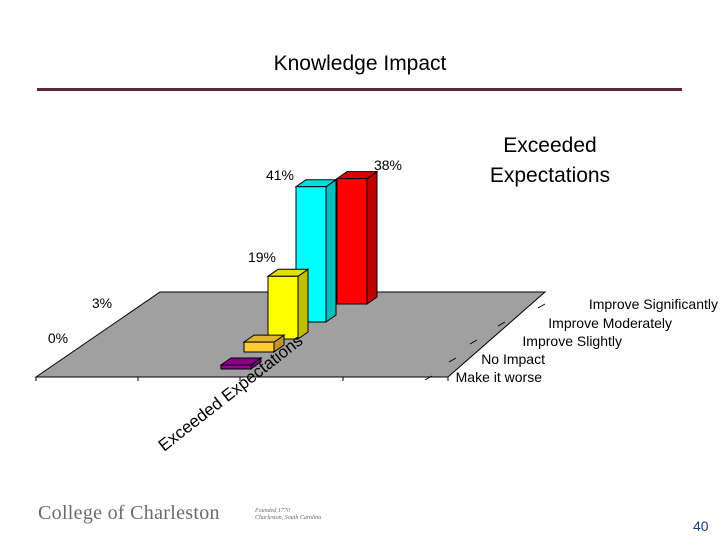 This screenshot has width=720, height=540. I want to click on category-label: Improve Moderately, so click(610, 323).